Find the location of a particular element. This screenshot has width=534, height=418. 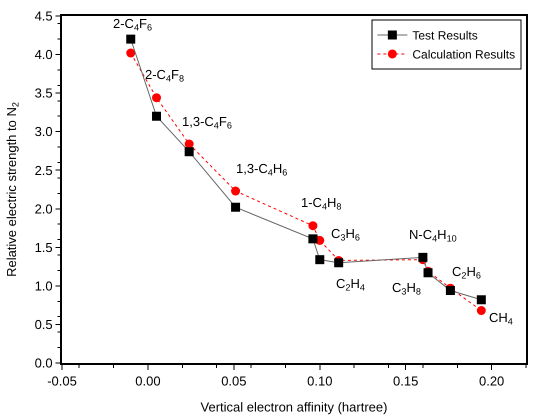

annotation: C$_{3}$H$_{8}$ is located at coordinates (406, 288).